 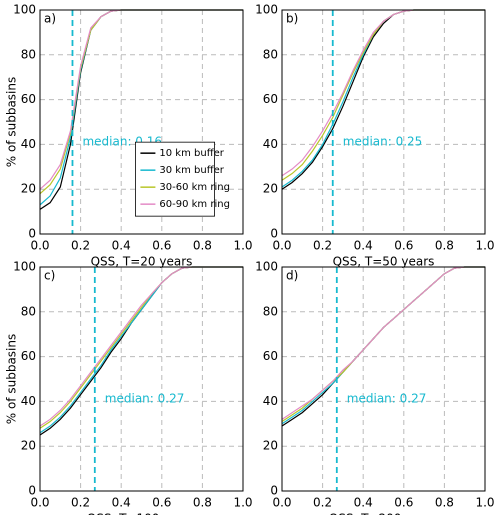 What do you see at coordinates (194, 204) in the screenshot?
I see `legend-label: 60-90 km ring` at bounding box center [194, 204].